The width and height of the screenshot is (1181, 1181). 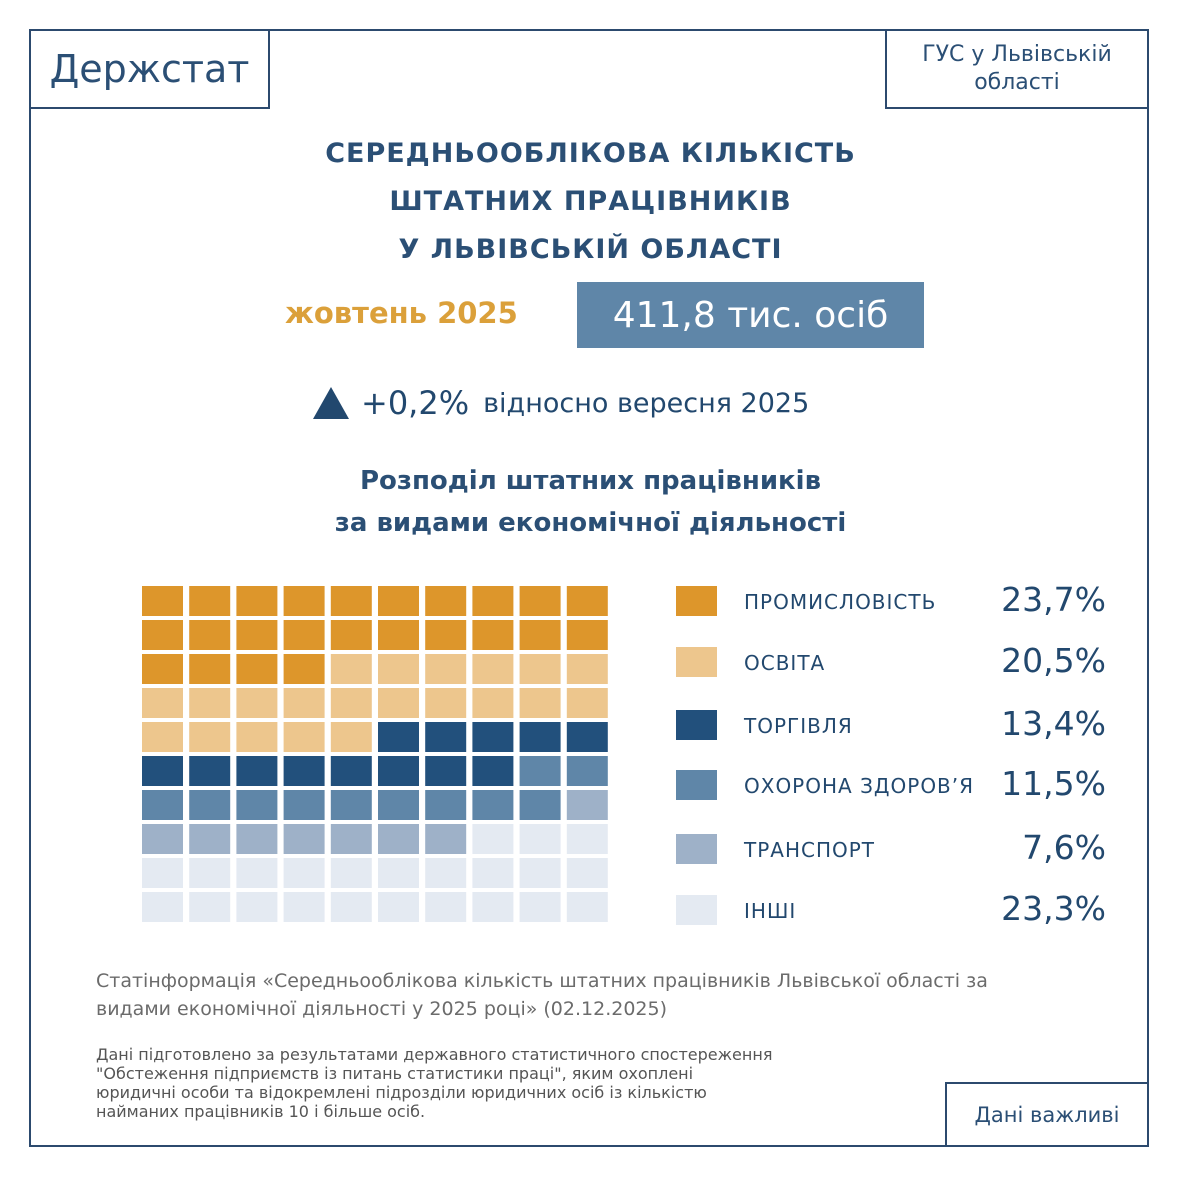 I want to click on legend-value: 23,7%, so click(x=1053, y=599).